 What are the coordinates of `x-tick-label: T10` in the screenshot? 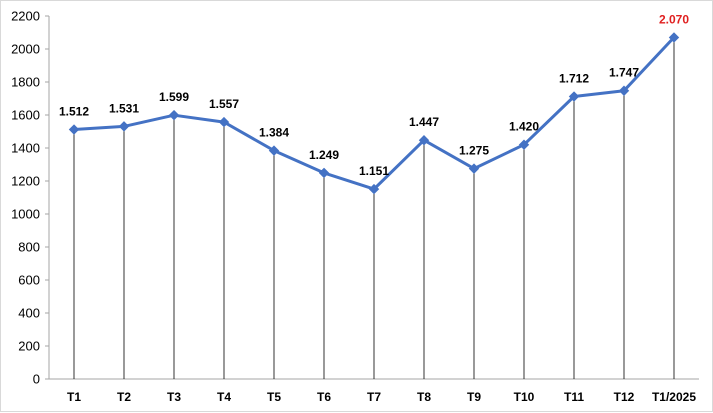 It's located at (524, 397).